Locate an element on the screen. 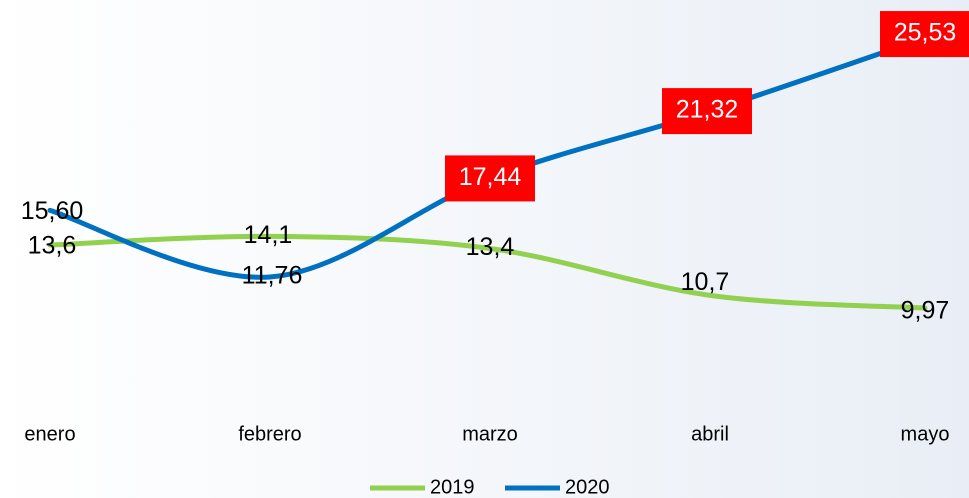  data-label: 17,44 is located at coordinates (490, 177).